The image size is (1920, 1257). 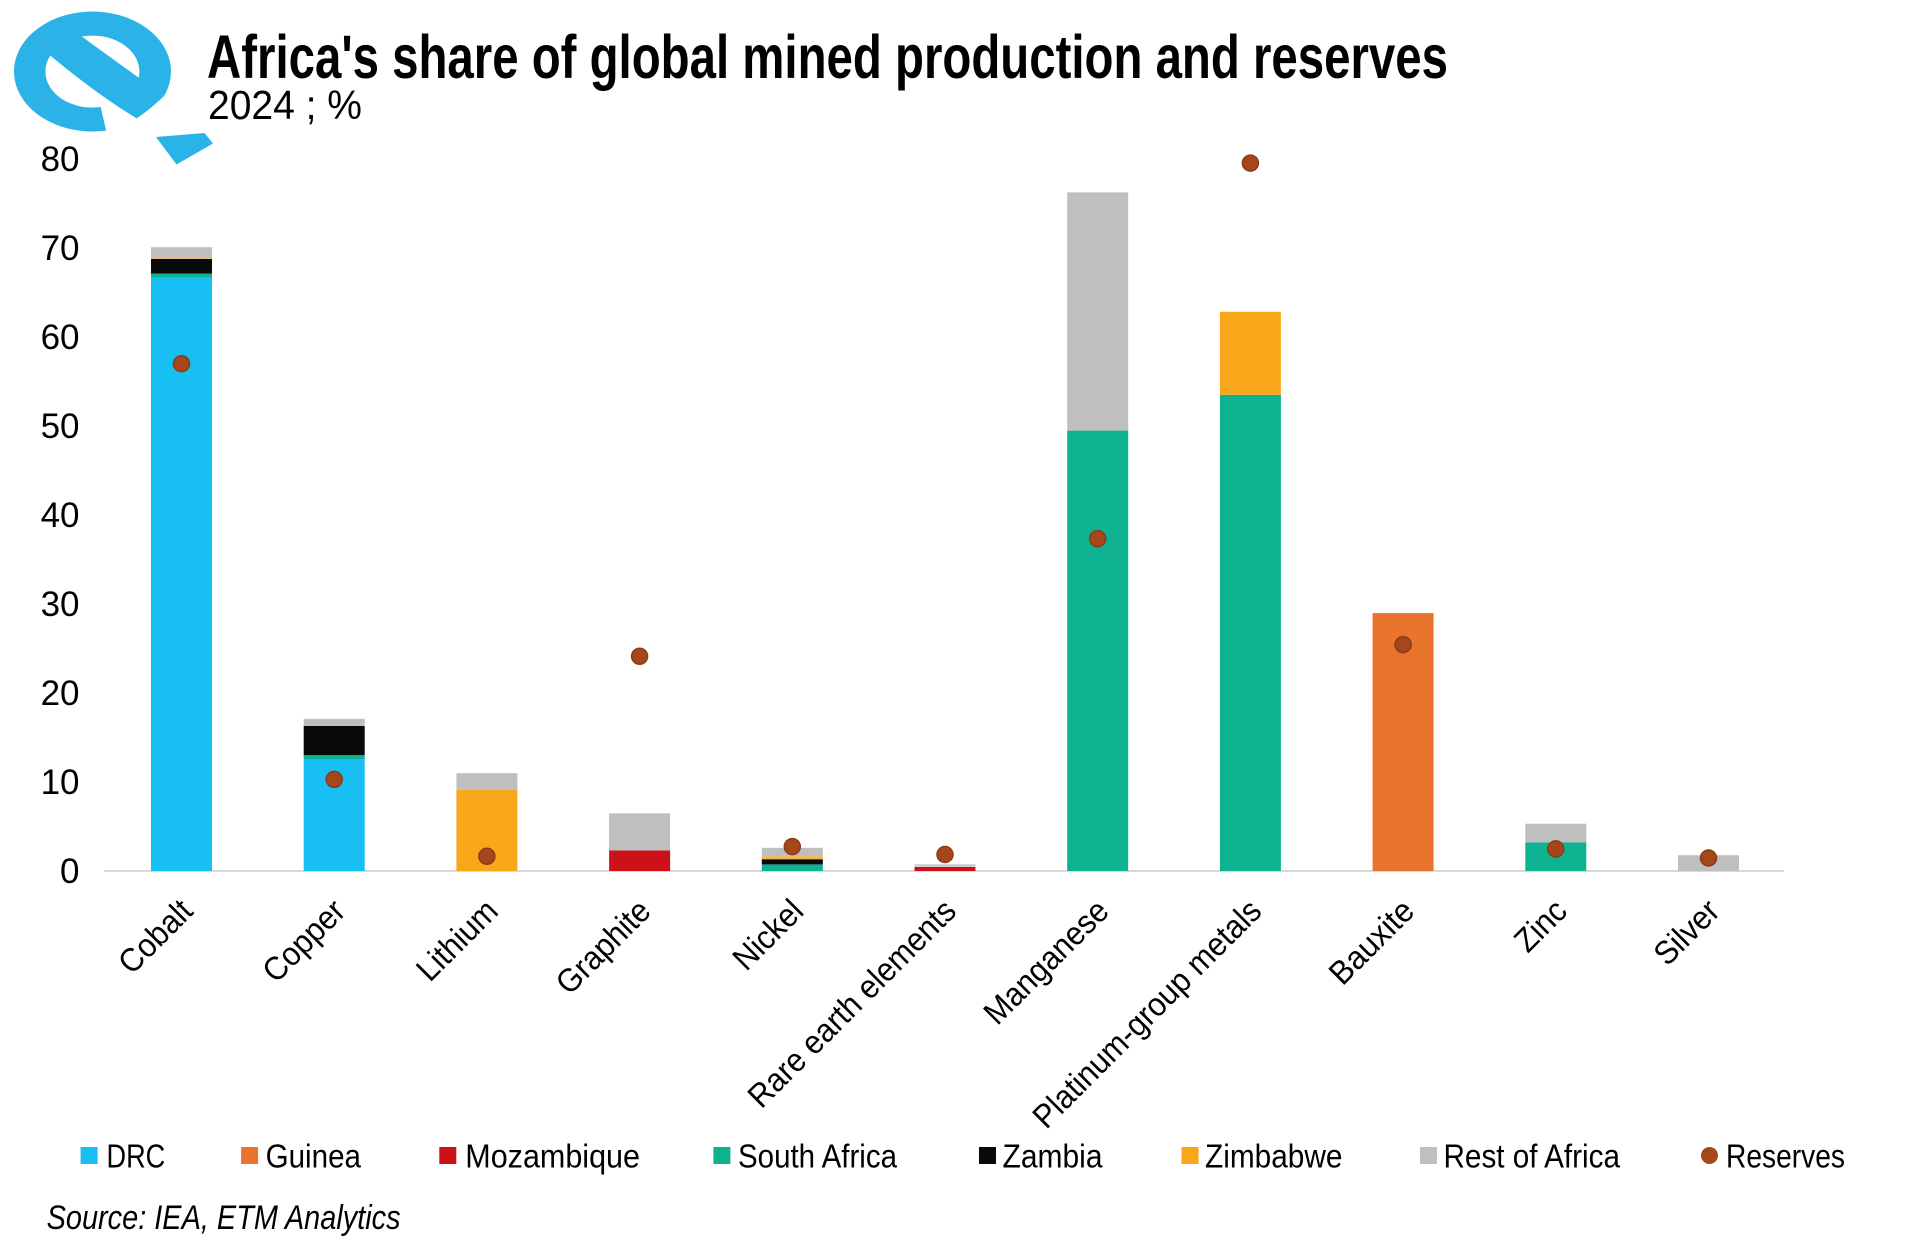 I want to click on svg-text: Lithium, so click(x=457, y=940).